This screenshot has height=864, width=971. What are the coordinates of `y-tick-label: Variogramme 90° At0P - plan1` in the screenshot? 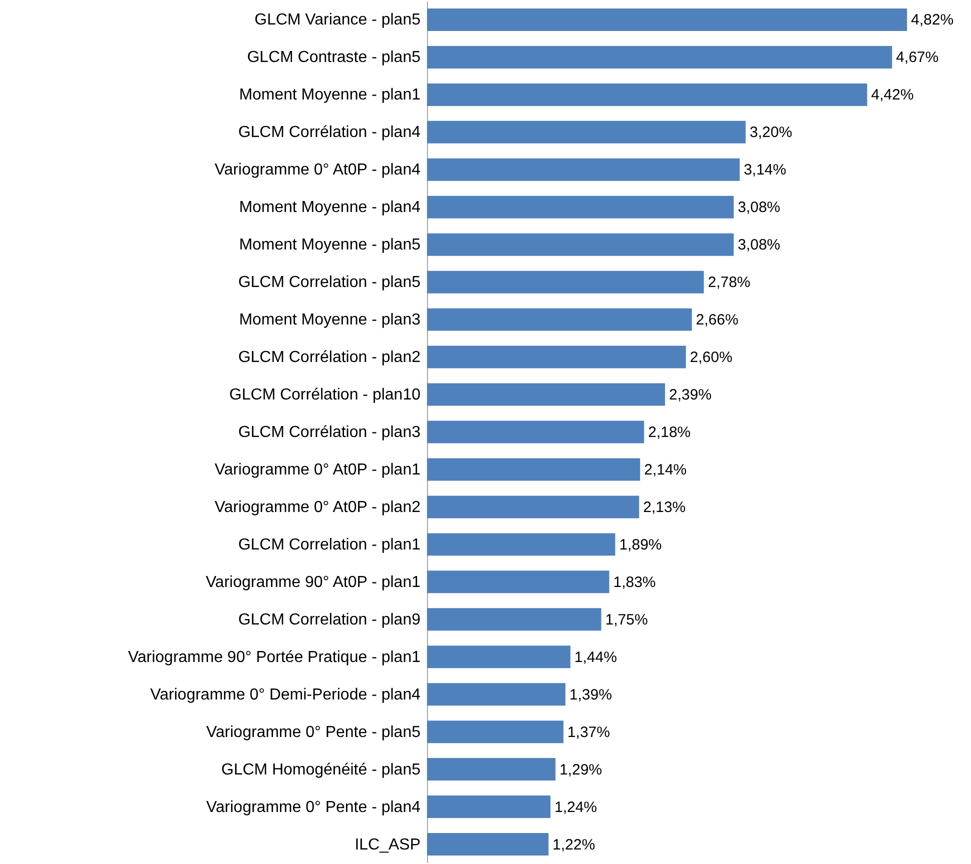 It's located at (313, 582).